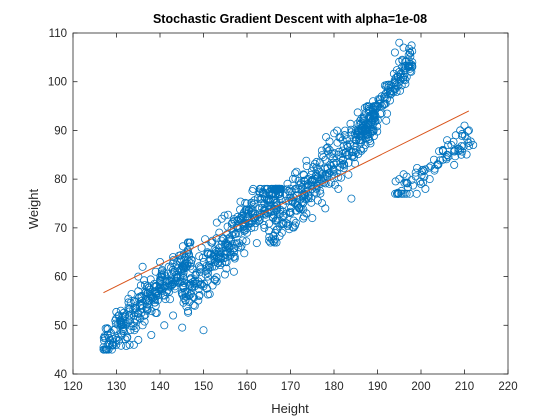 The image size is (560, 420). Describe the element at coordinates (60, 229) in the screenshot. I see `y-tick-label: 70` at that location.